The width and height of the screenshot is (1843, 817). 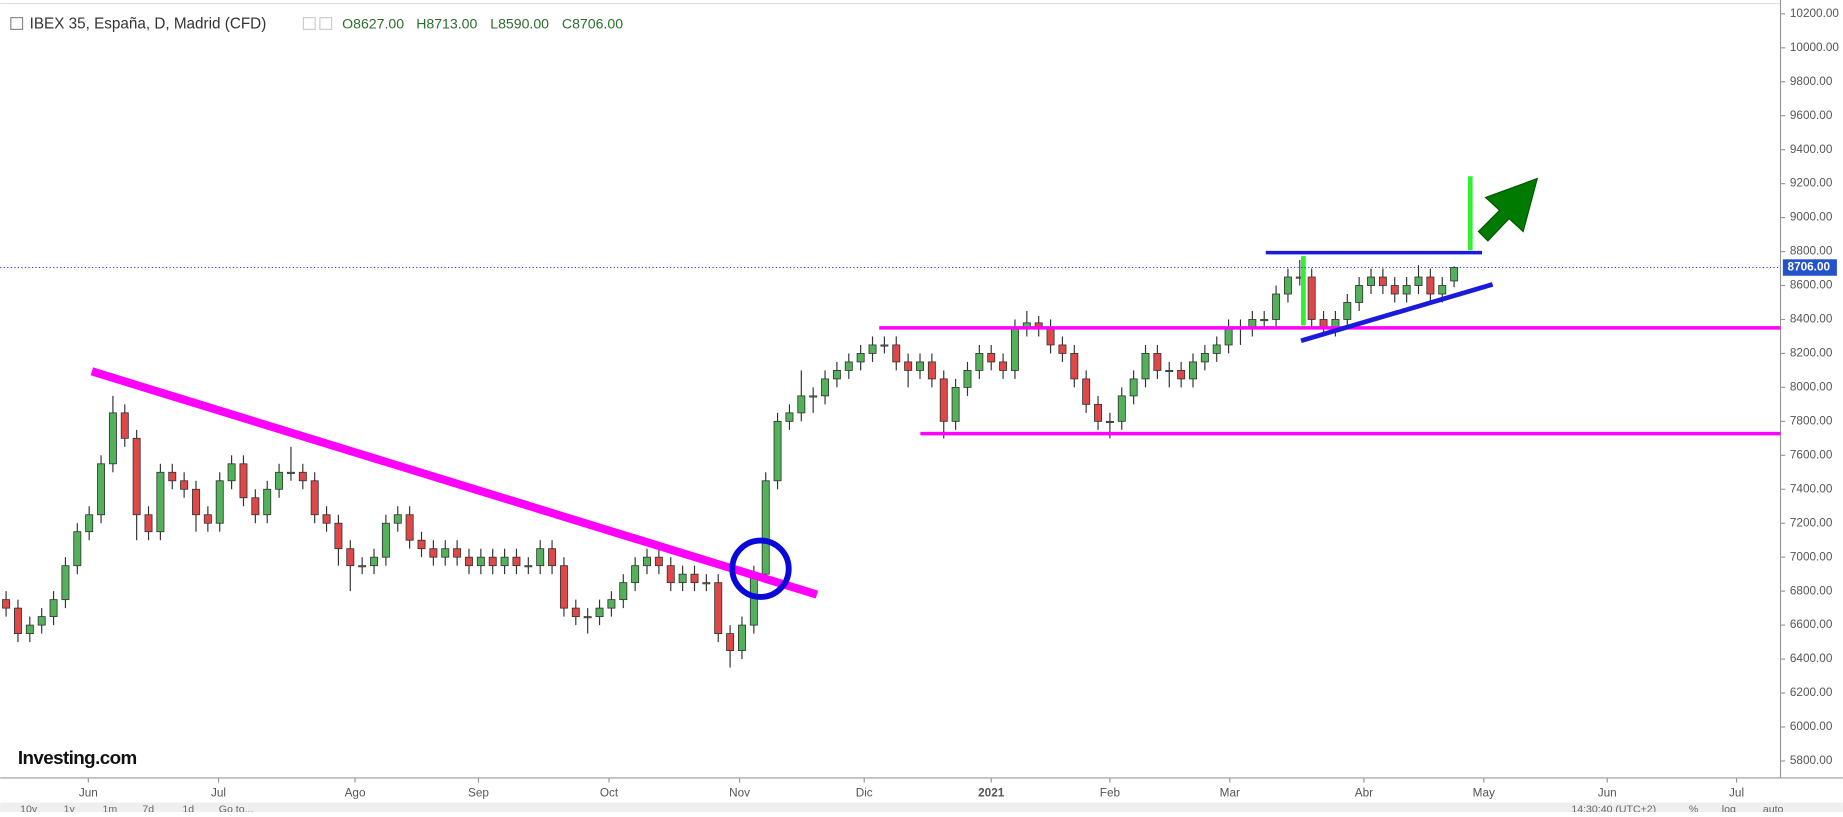 I want to click on x-tick-label: 2021, so click(x=991, y=792).